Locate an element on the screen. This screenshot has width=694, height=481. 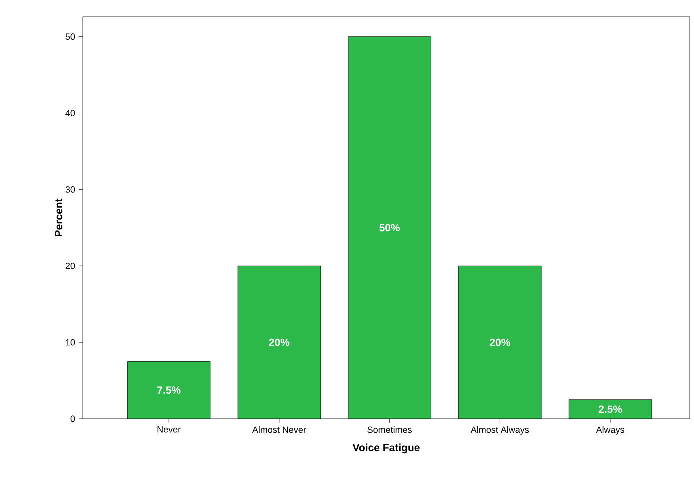
y-axis-title: Percent is located at coordinates (59, 217).